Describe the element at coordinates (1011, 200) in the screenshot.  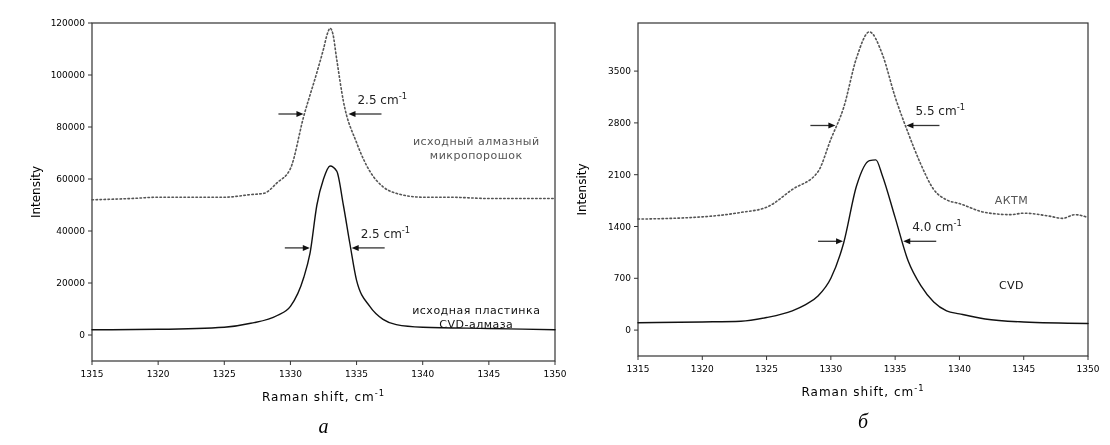
I see `series-label: АКТМ` at that location.